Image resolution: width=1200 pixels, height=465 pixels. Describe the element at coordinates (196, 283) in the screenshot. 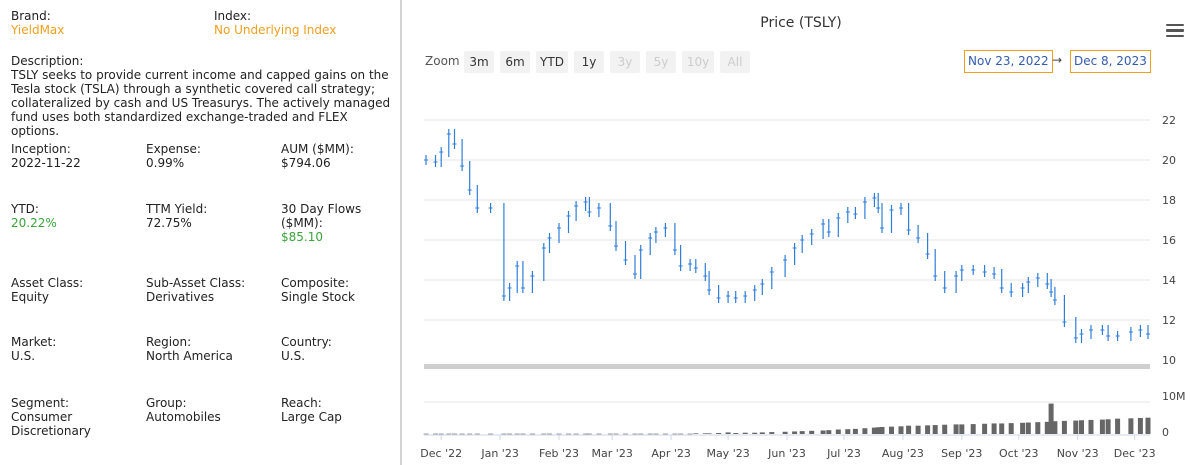

I see `sub-asset-class-label: Sub-Asset Class:` at that location.